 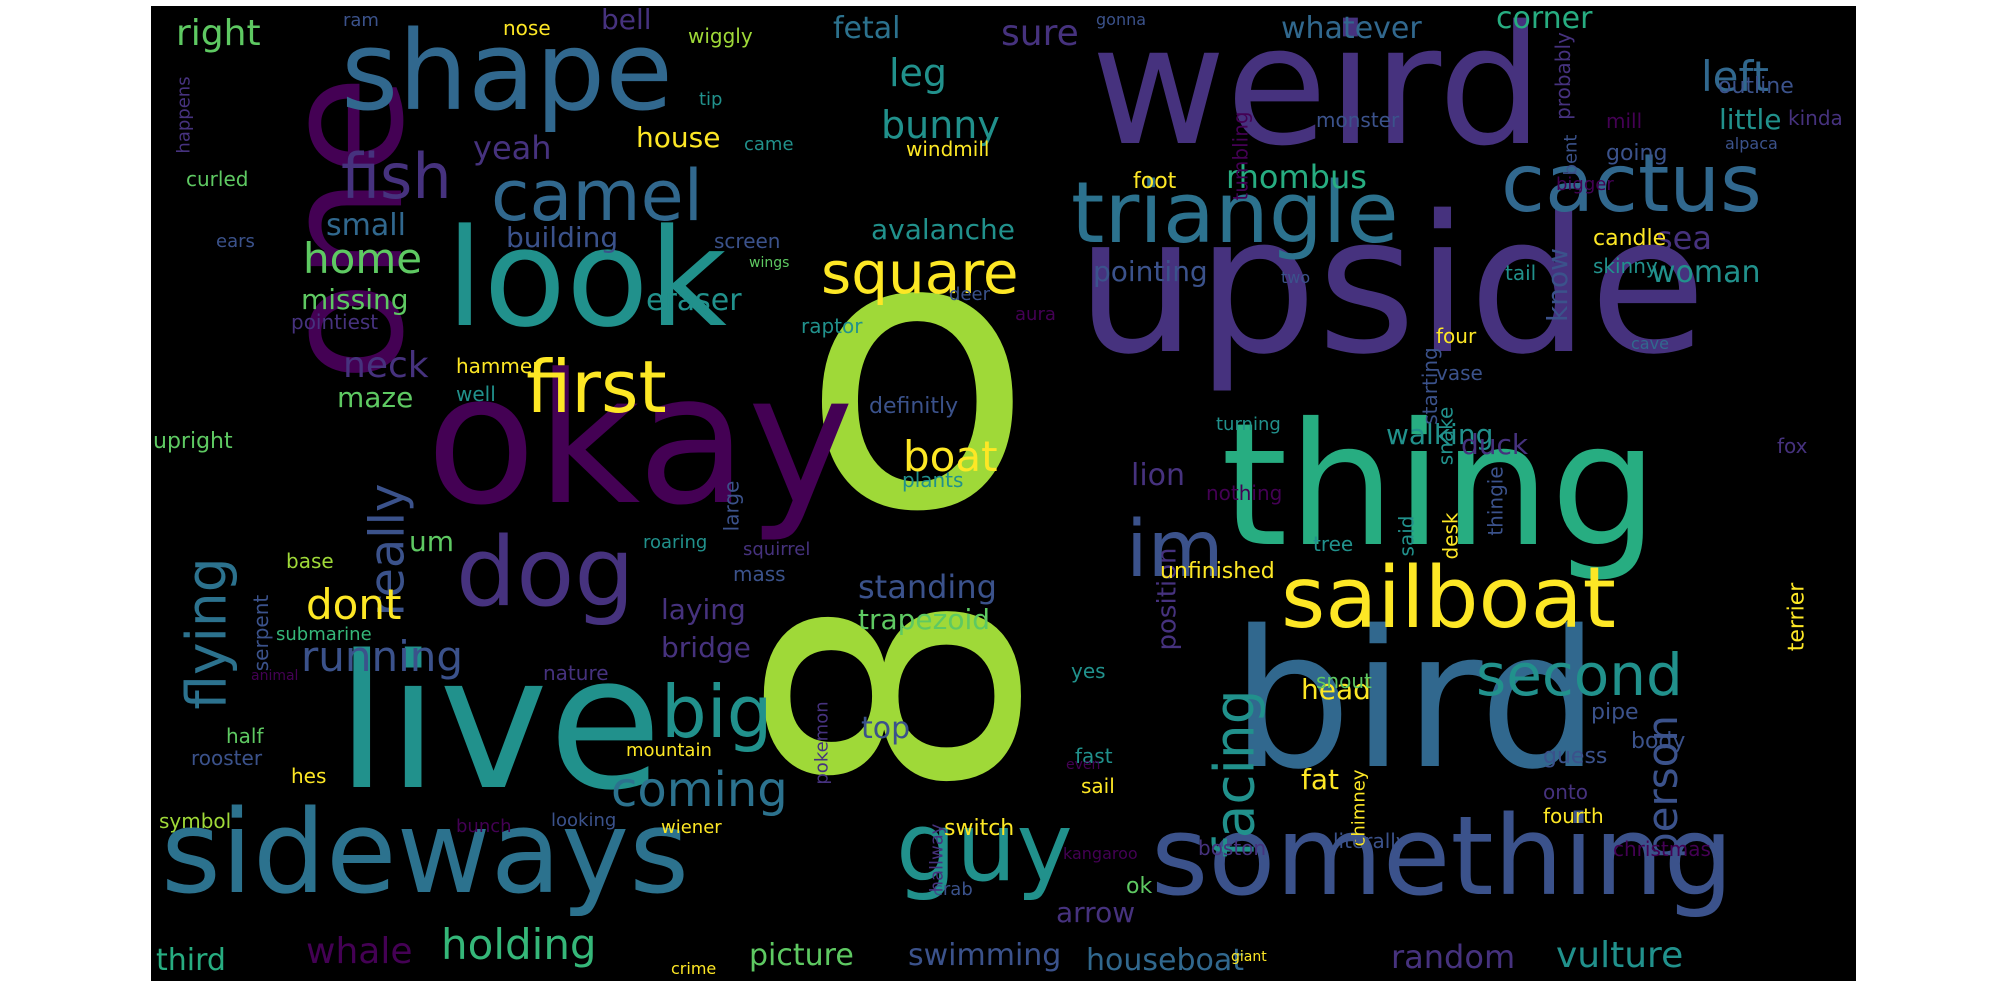 I want to click on word: turning, so click(x=1248, y=424).